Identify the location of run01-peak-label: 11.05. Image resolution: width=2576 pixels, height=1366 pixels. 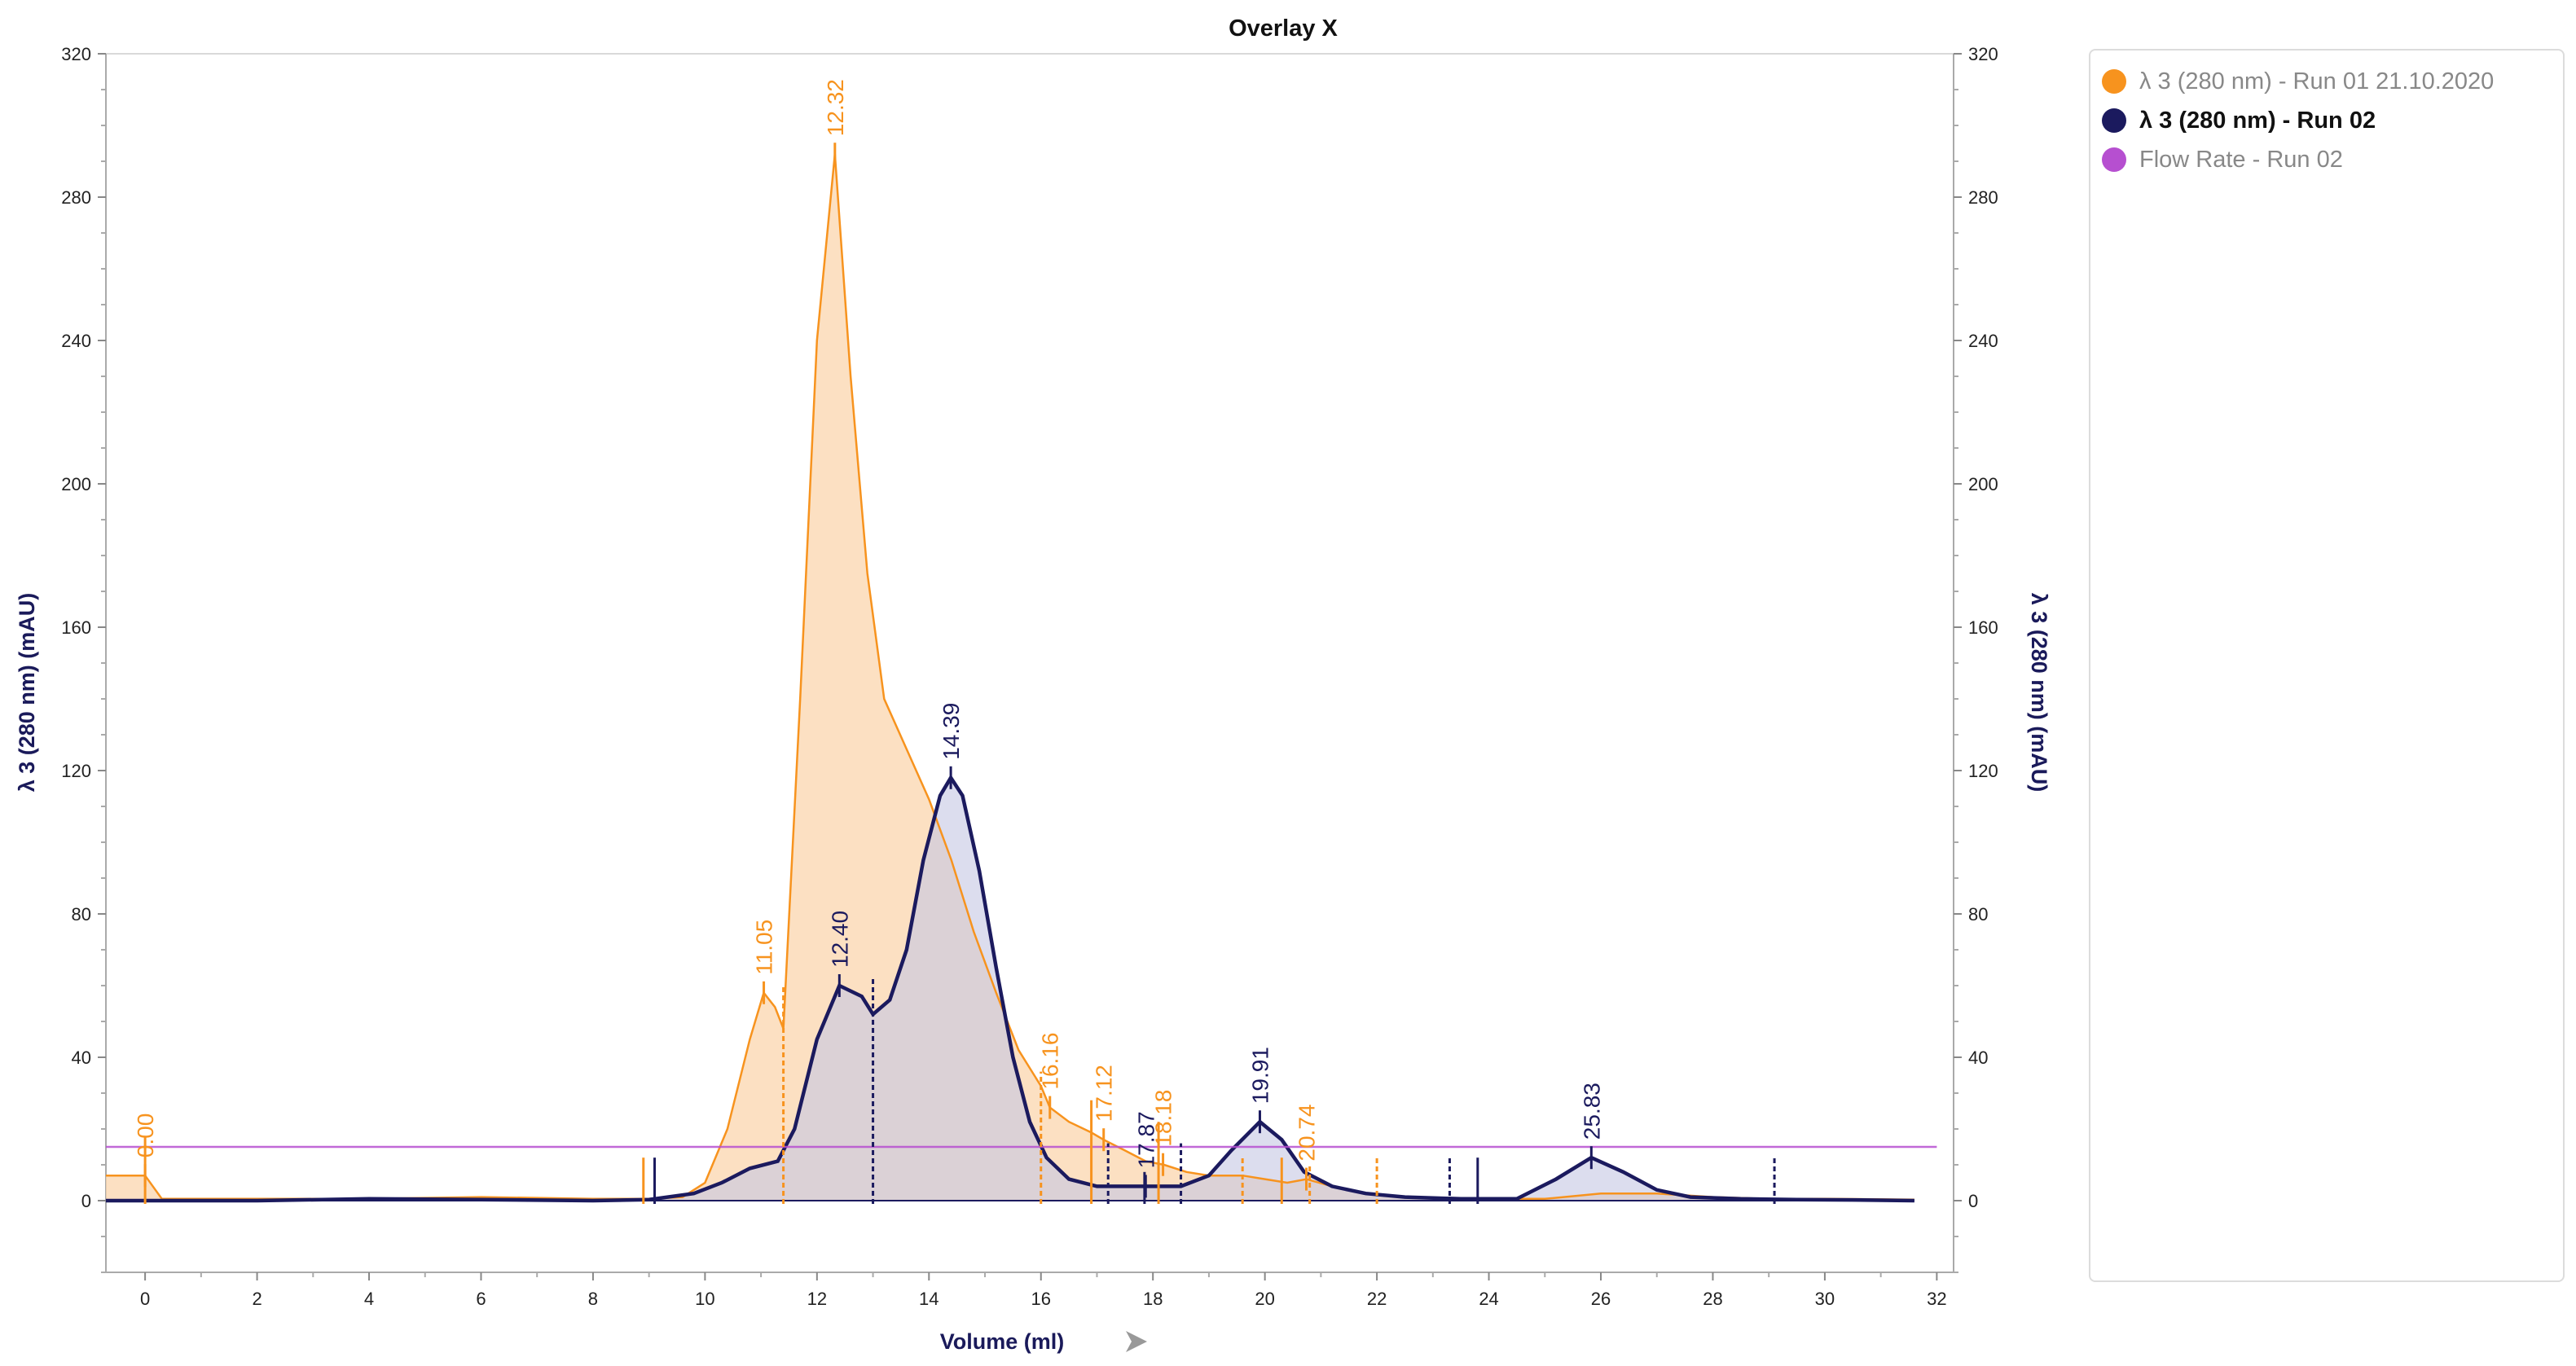
(764, 947).